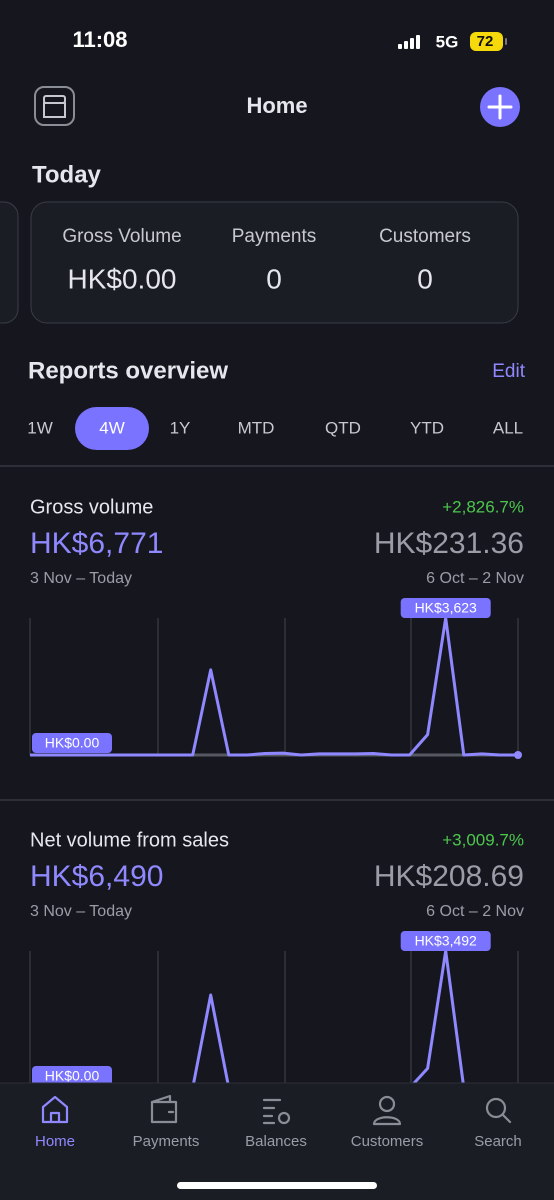 The height and width of the screenshot is (1200, 554). Describe the element at coordinates (129, 840) in the screenshot. I see `card-title: Net volume from sales` at that location.